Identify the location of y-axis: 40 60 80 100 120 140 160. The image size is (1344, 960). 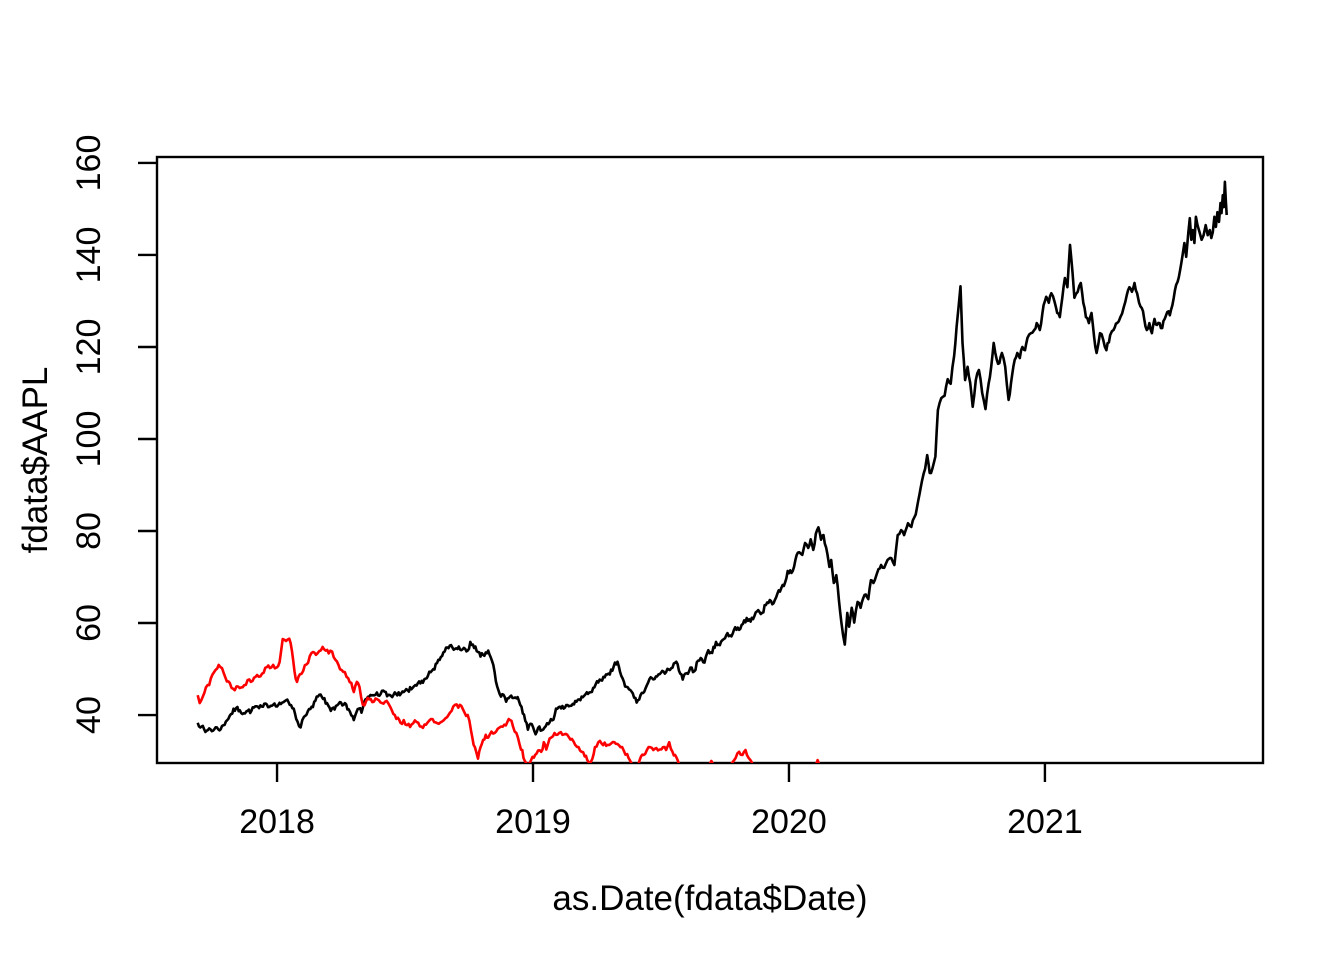
(113, 434).